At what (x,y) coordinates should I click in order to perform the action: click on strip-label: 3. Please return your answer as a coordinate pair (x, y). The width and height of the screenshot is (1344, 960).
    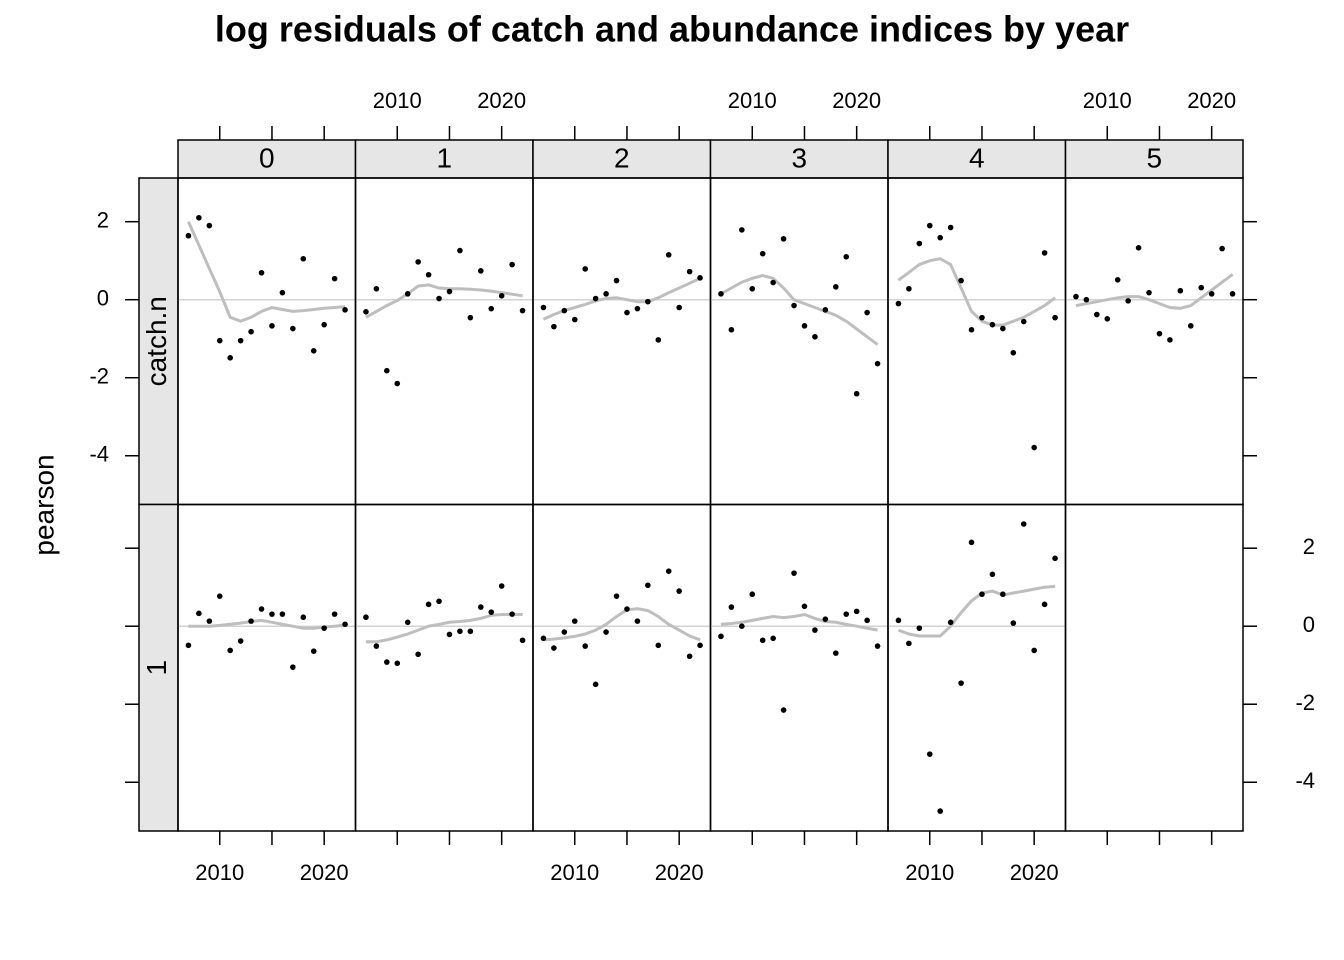
    Looking at the image, I should click on (799, 157).